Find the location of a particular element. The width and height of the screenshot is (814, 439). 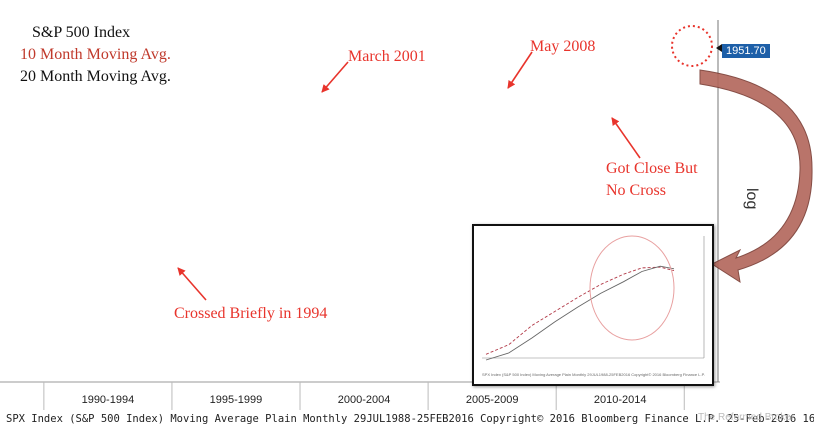

inset-svg is located at coordinates (593, 298).